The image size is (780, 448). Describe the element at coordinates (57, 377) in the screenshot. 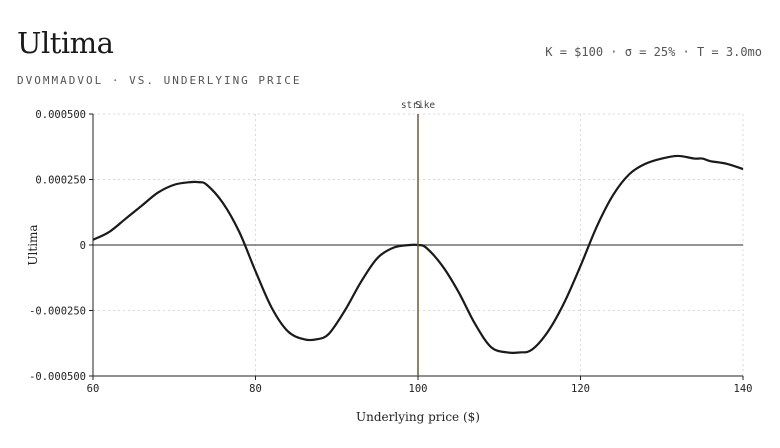

I see `y-tick-label: -0.000500` at that location.